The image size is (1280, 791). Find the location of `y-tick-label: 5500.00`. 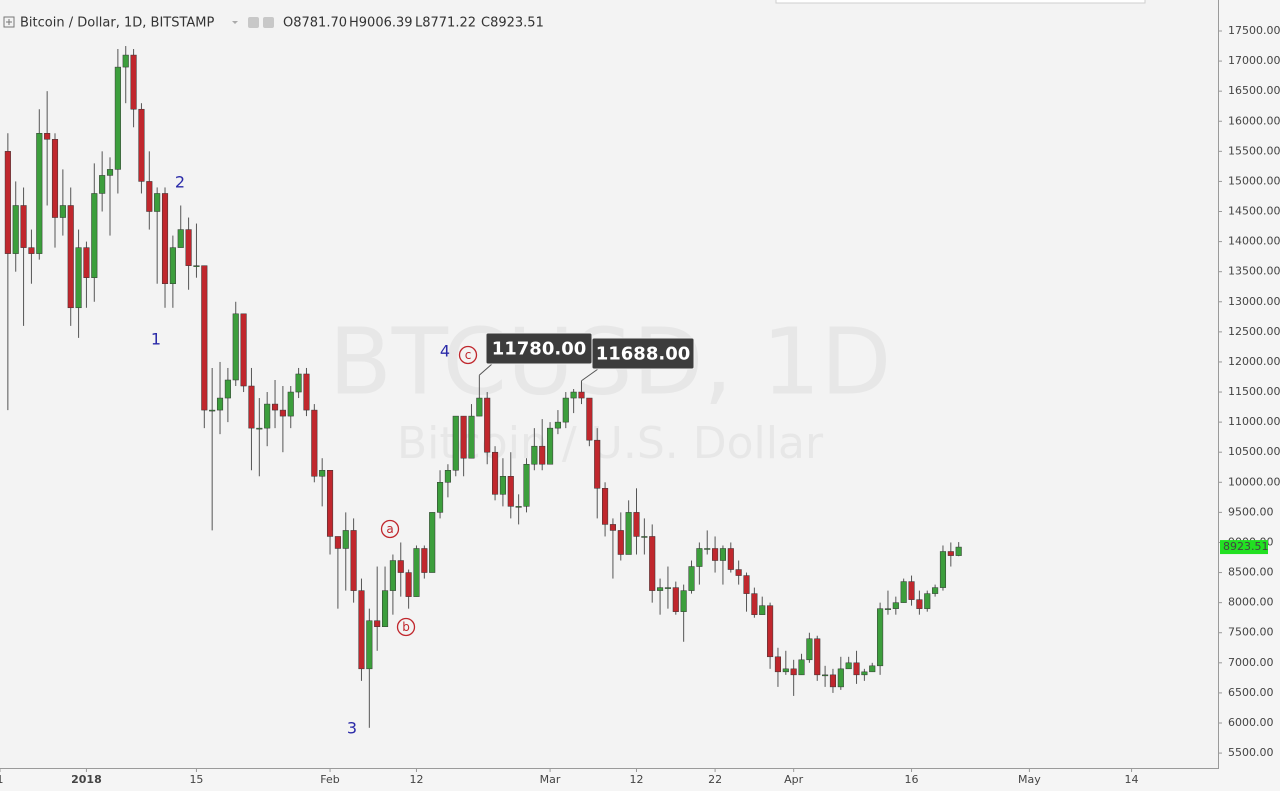

y-tick-label: 5500.00 is located at coordinates (1251, 752).